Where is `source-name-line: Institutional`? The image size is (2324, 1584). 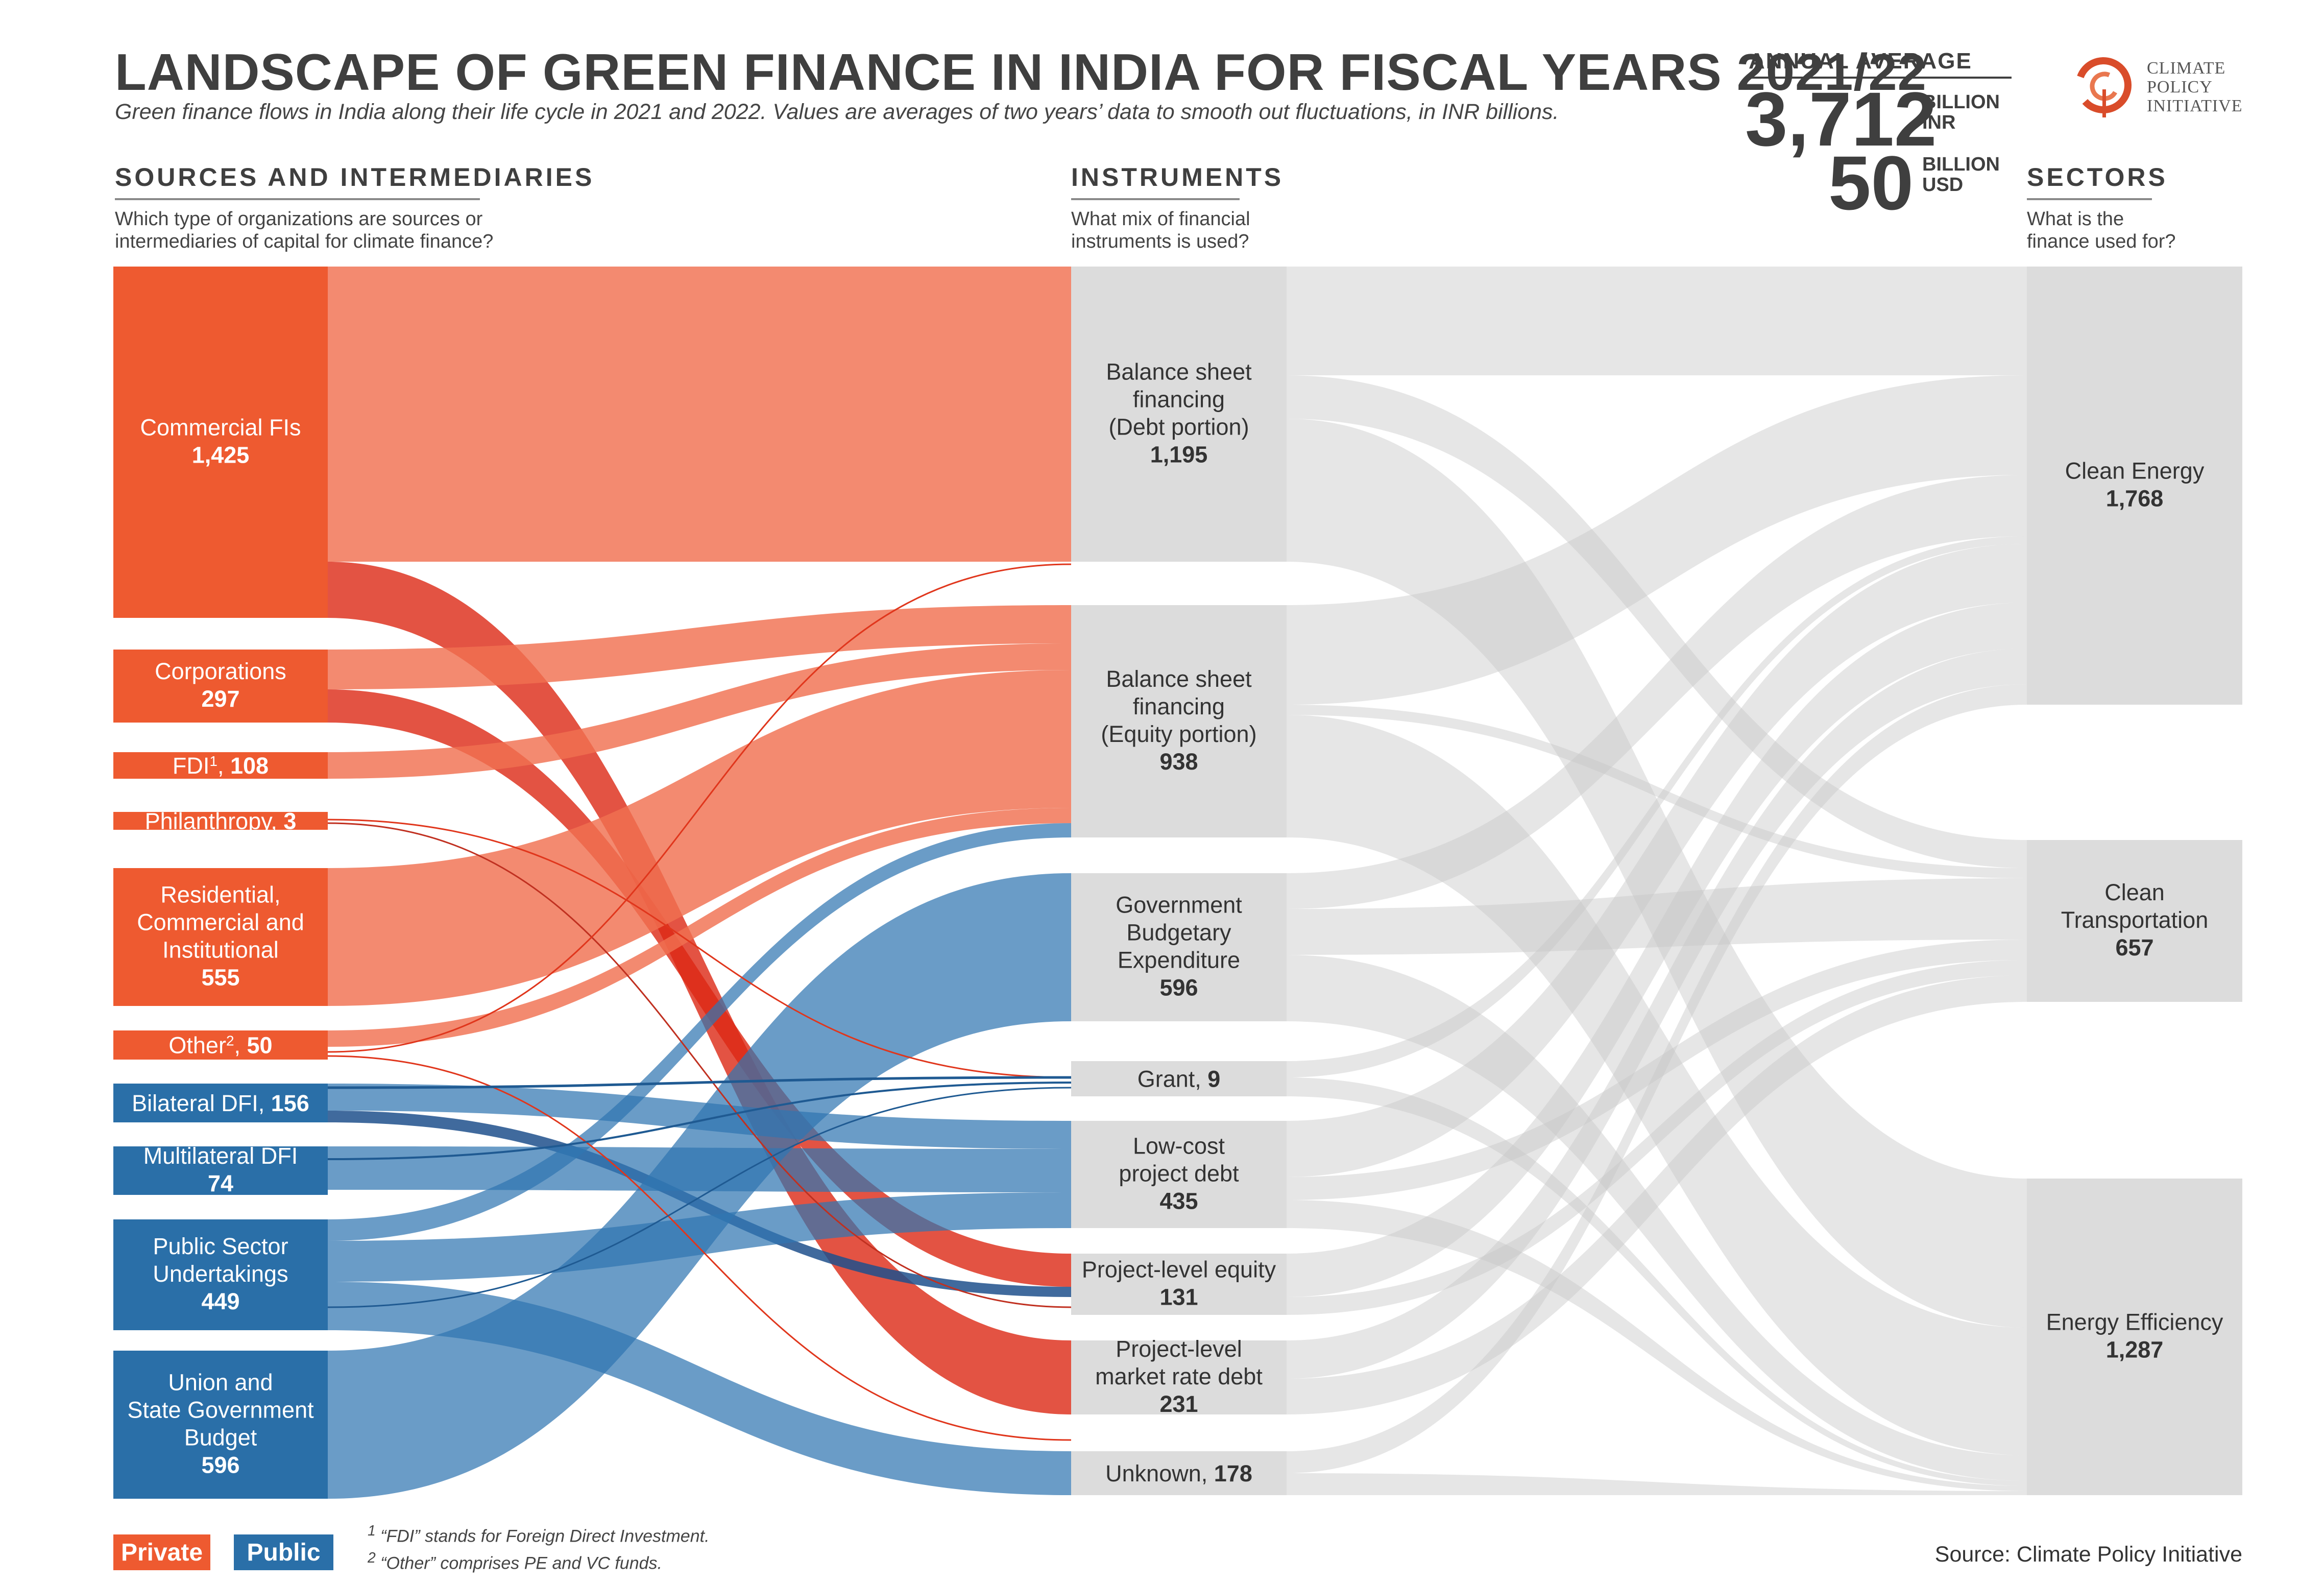
source-name-line: Institutional is located at coordinates (221, 950).